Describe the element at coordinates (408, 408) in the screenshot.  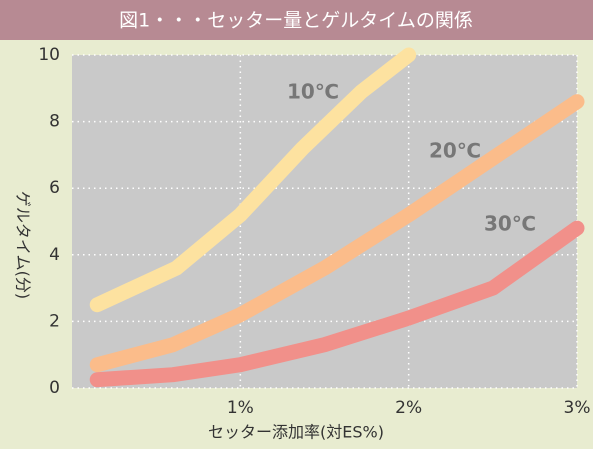
I see `x-tick-label: 2%` at that location.